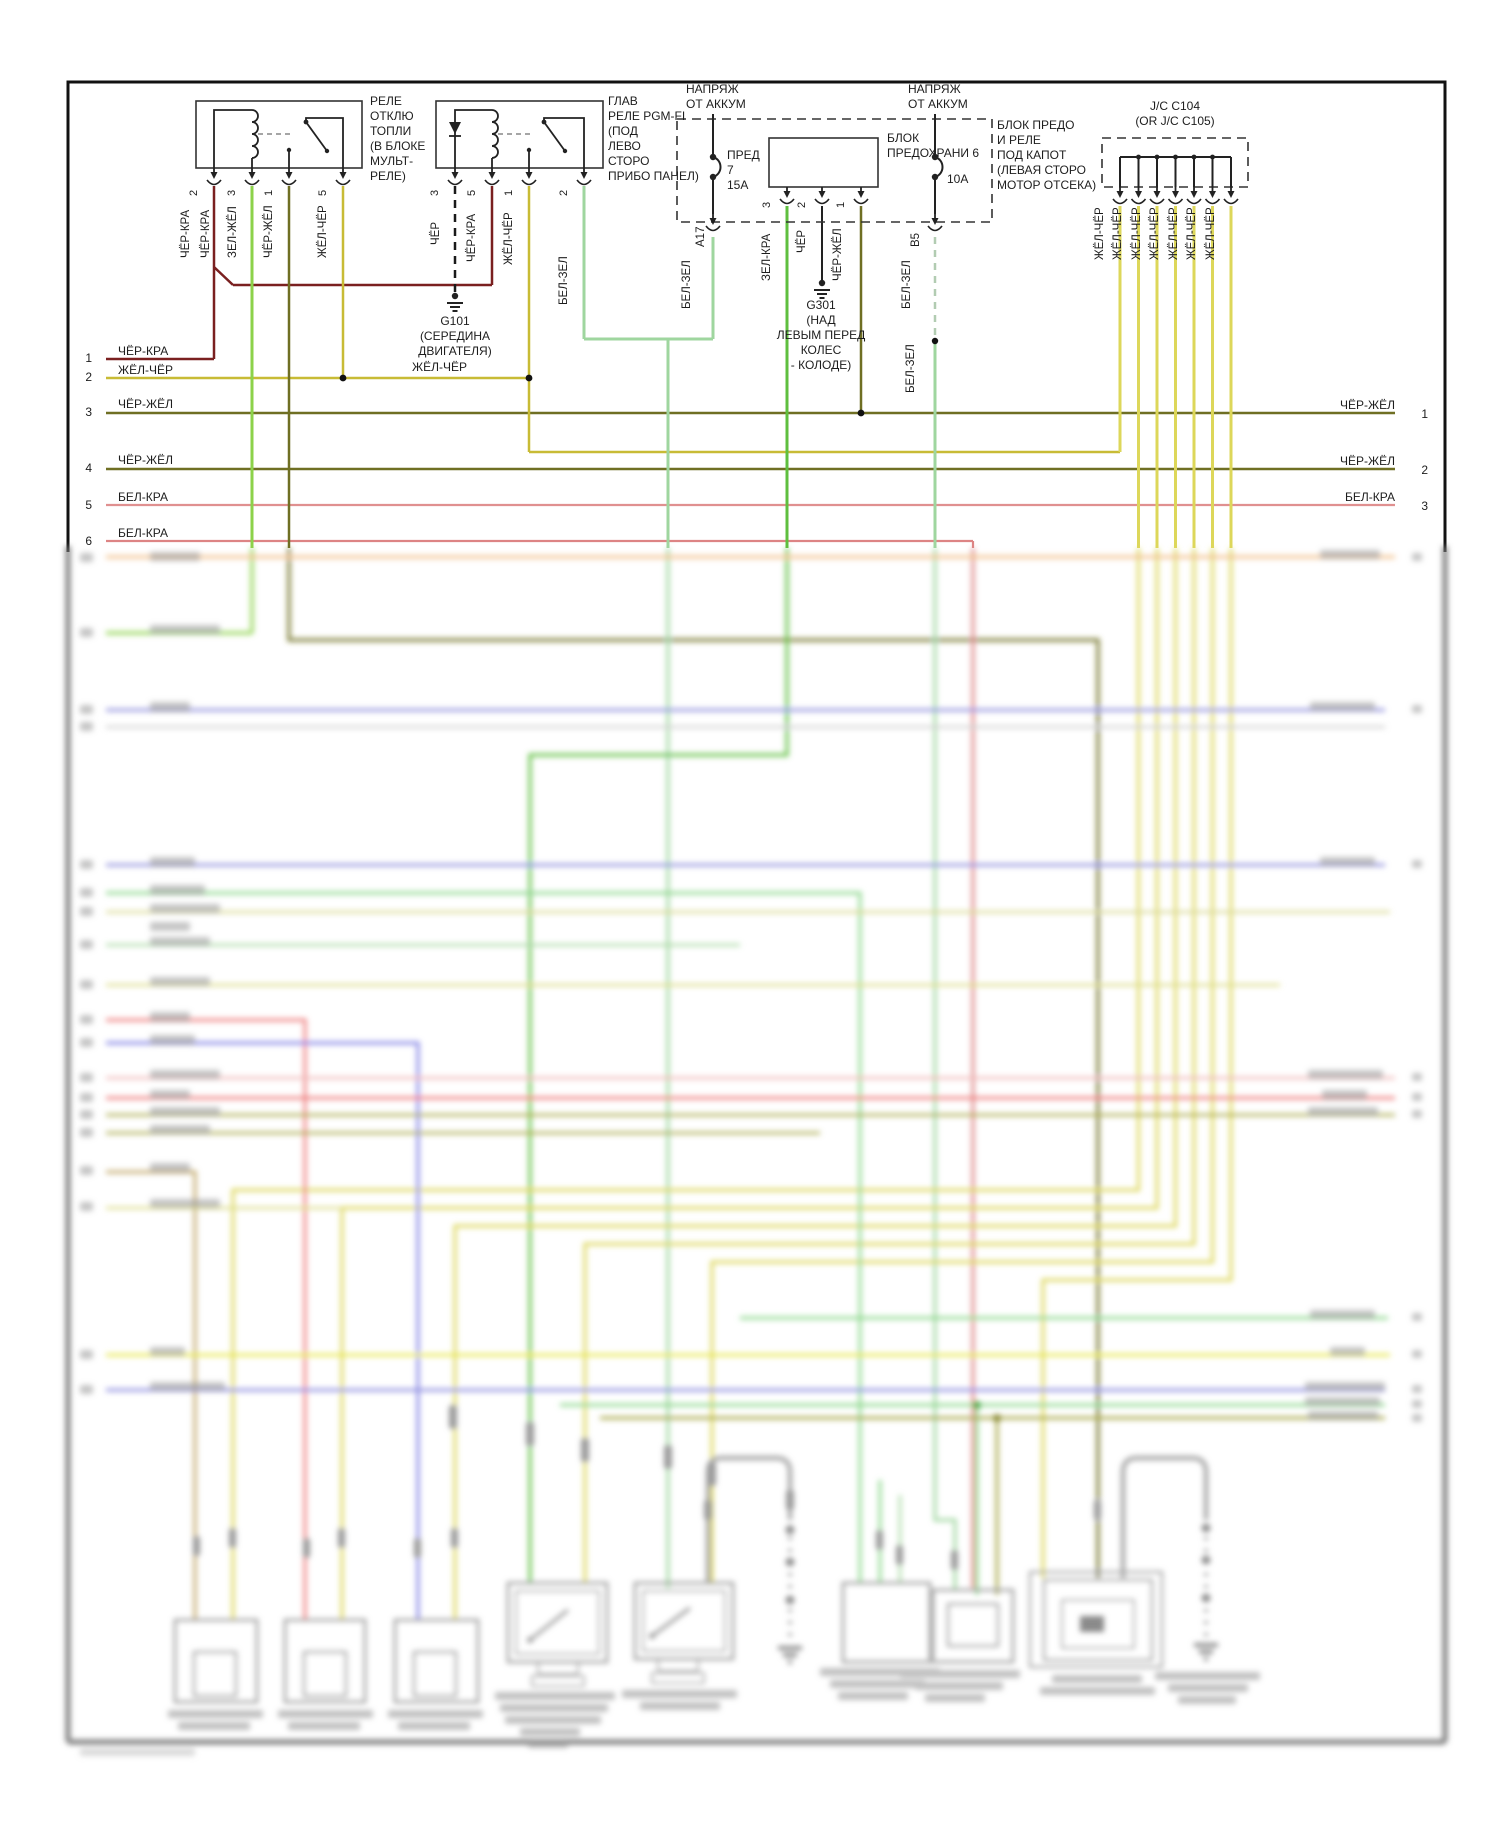 Image resolution: width=1500 pixels, height=1828 pixels. I want to click on fuse-block-pin-number: 1, so click(841, 204).